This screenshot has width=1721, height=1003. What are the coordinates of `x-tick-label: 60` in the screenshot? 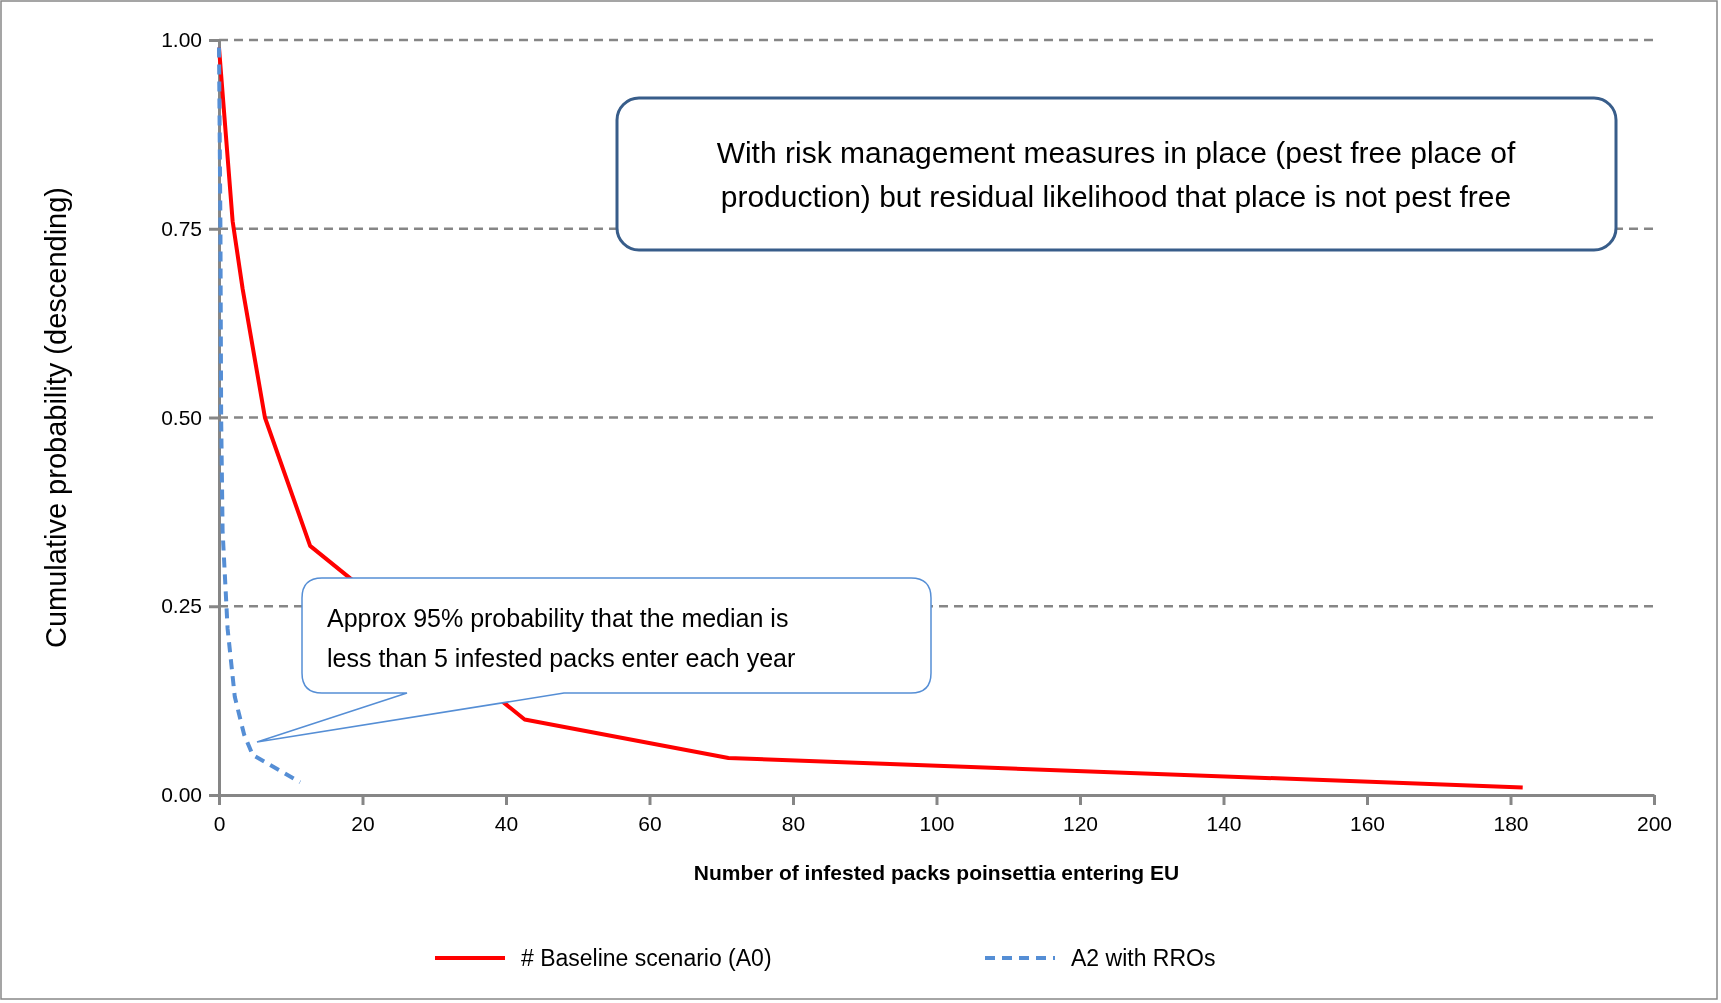 It's located at (650, 824).